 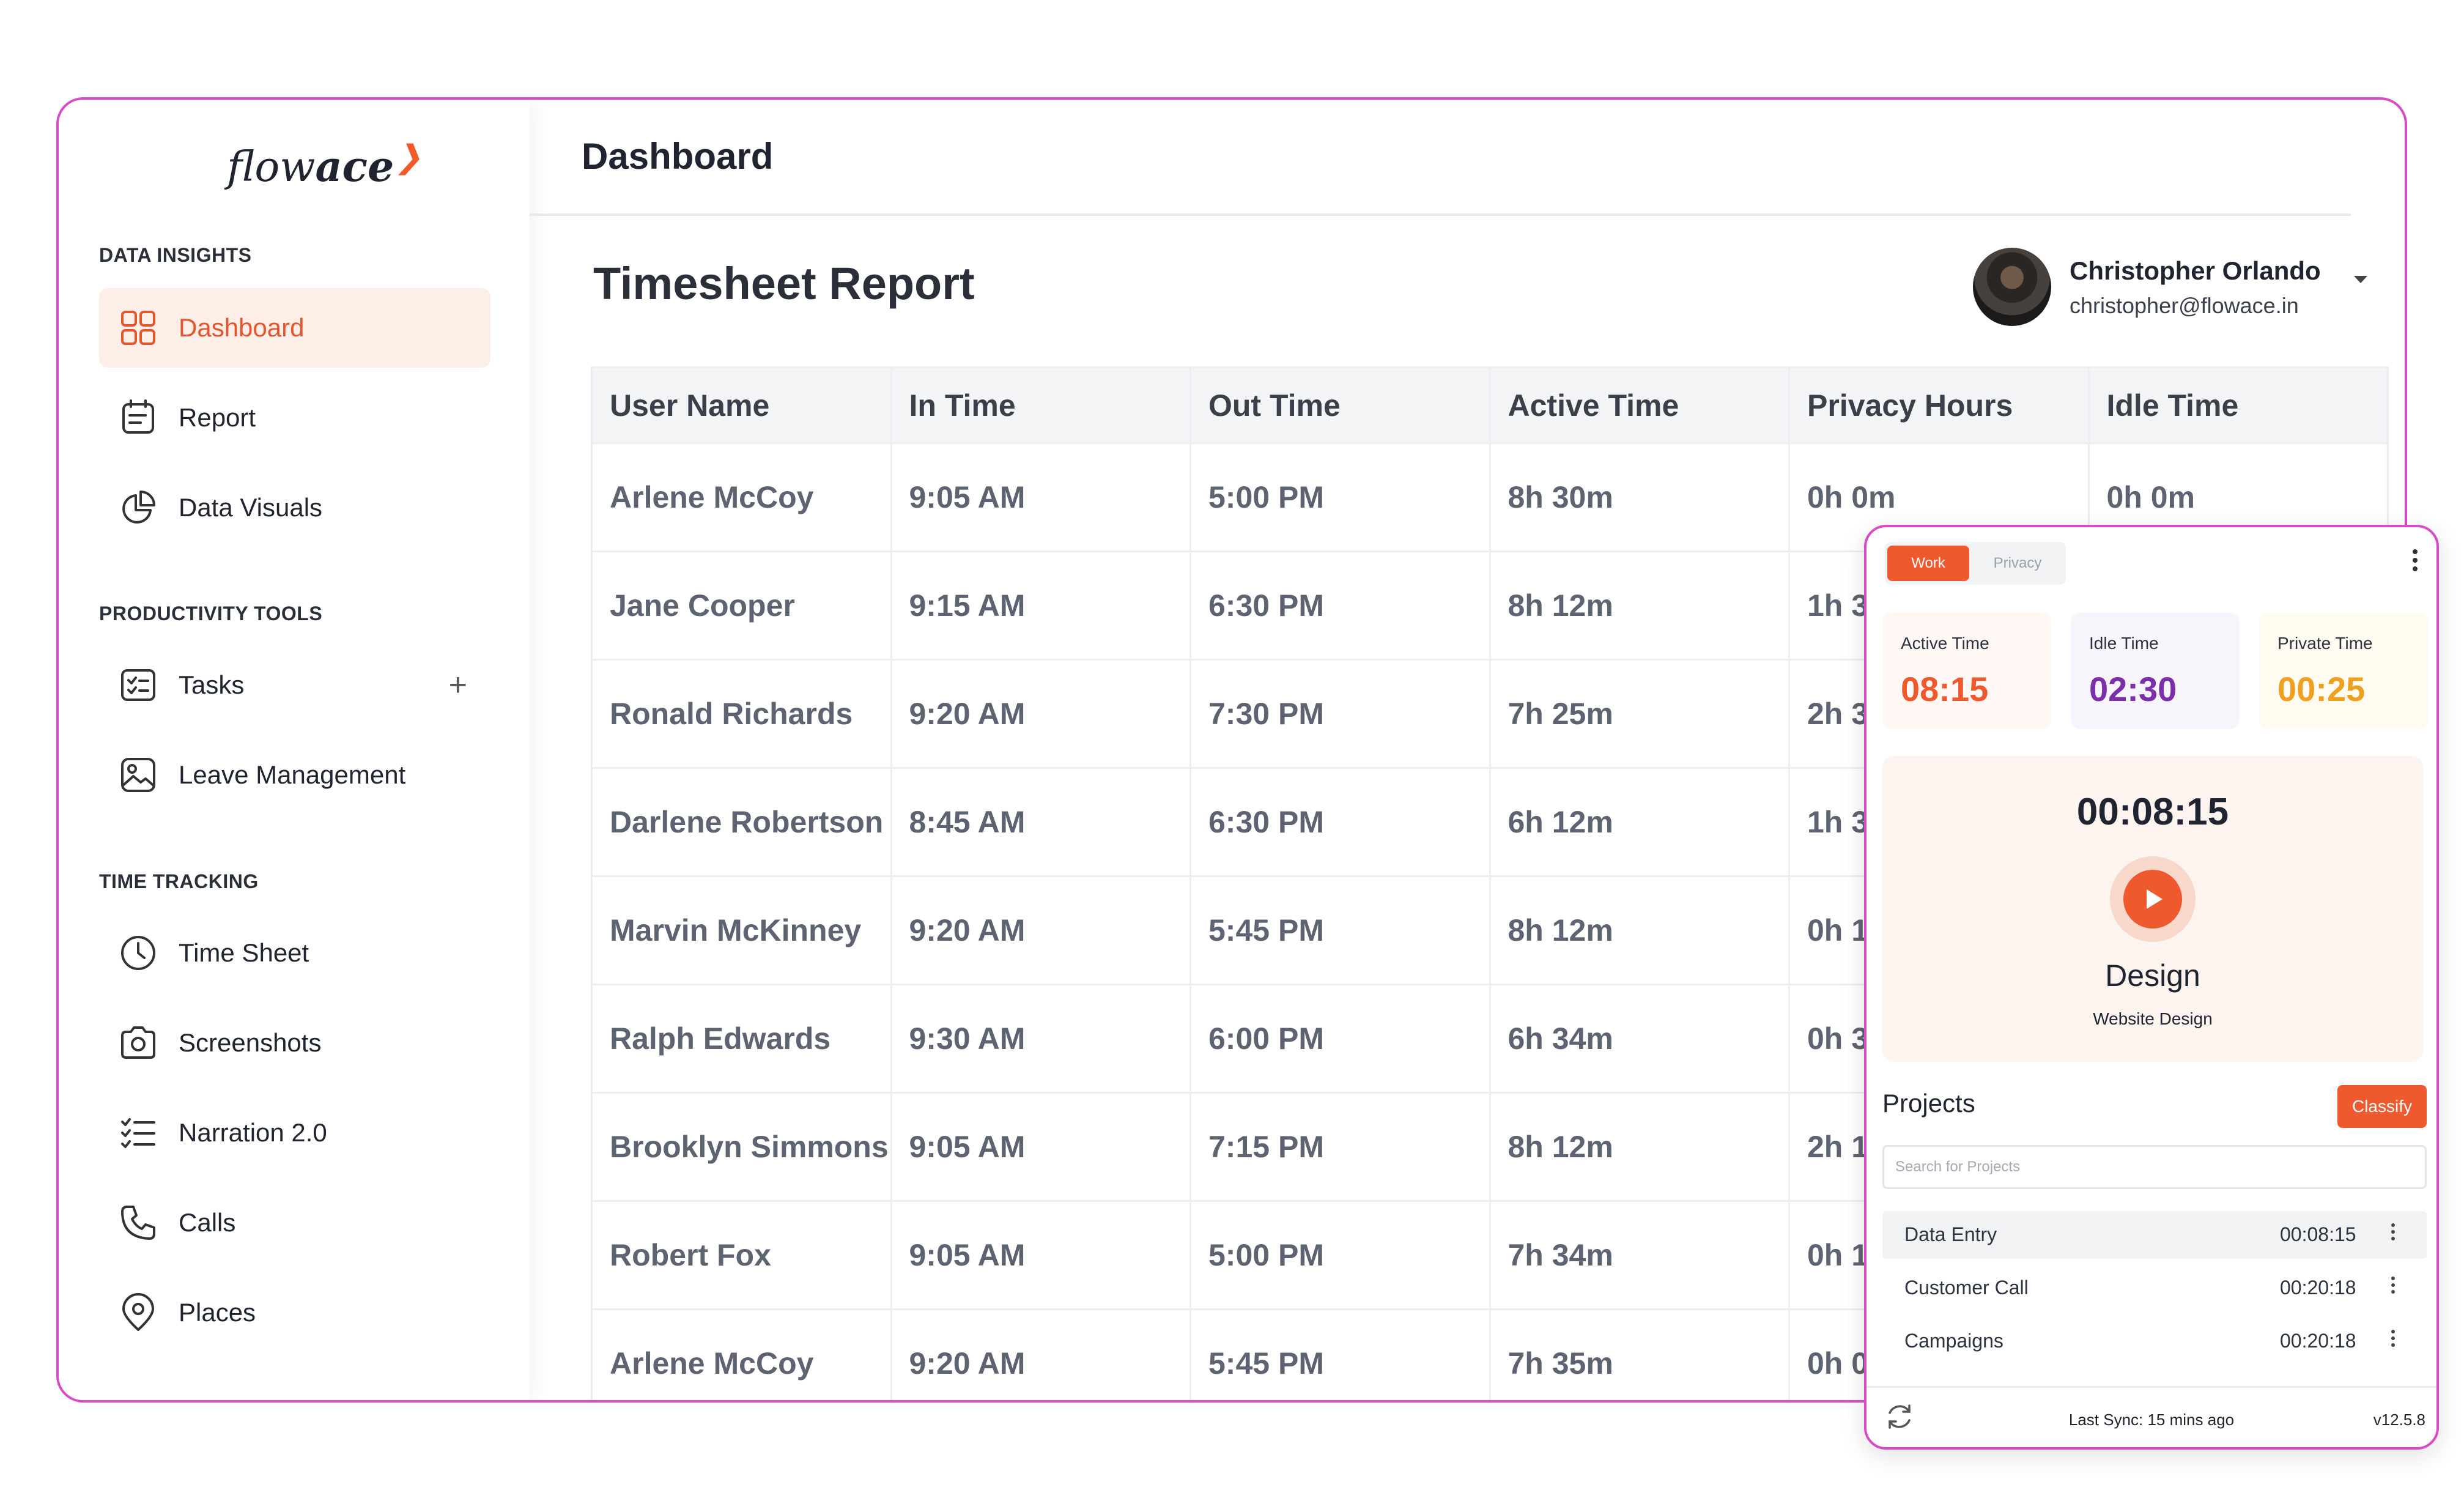 I want to click on flowace-logo: flowace❯, so click(x=325, y=165).